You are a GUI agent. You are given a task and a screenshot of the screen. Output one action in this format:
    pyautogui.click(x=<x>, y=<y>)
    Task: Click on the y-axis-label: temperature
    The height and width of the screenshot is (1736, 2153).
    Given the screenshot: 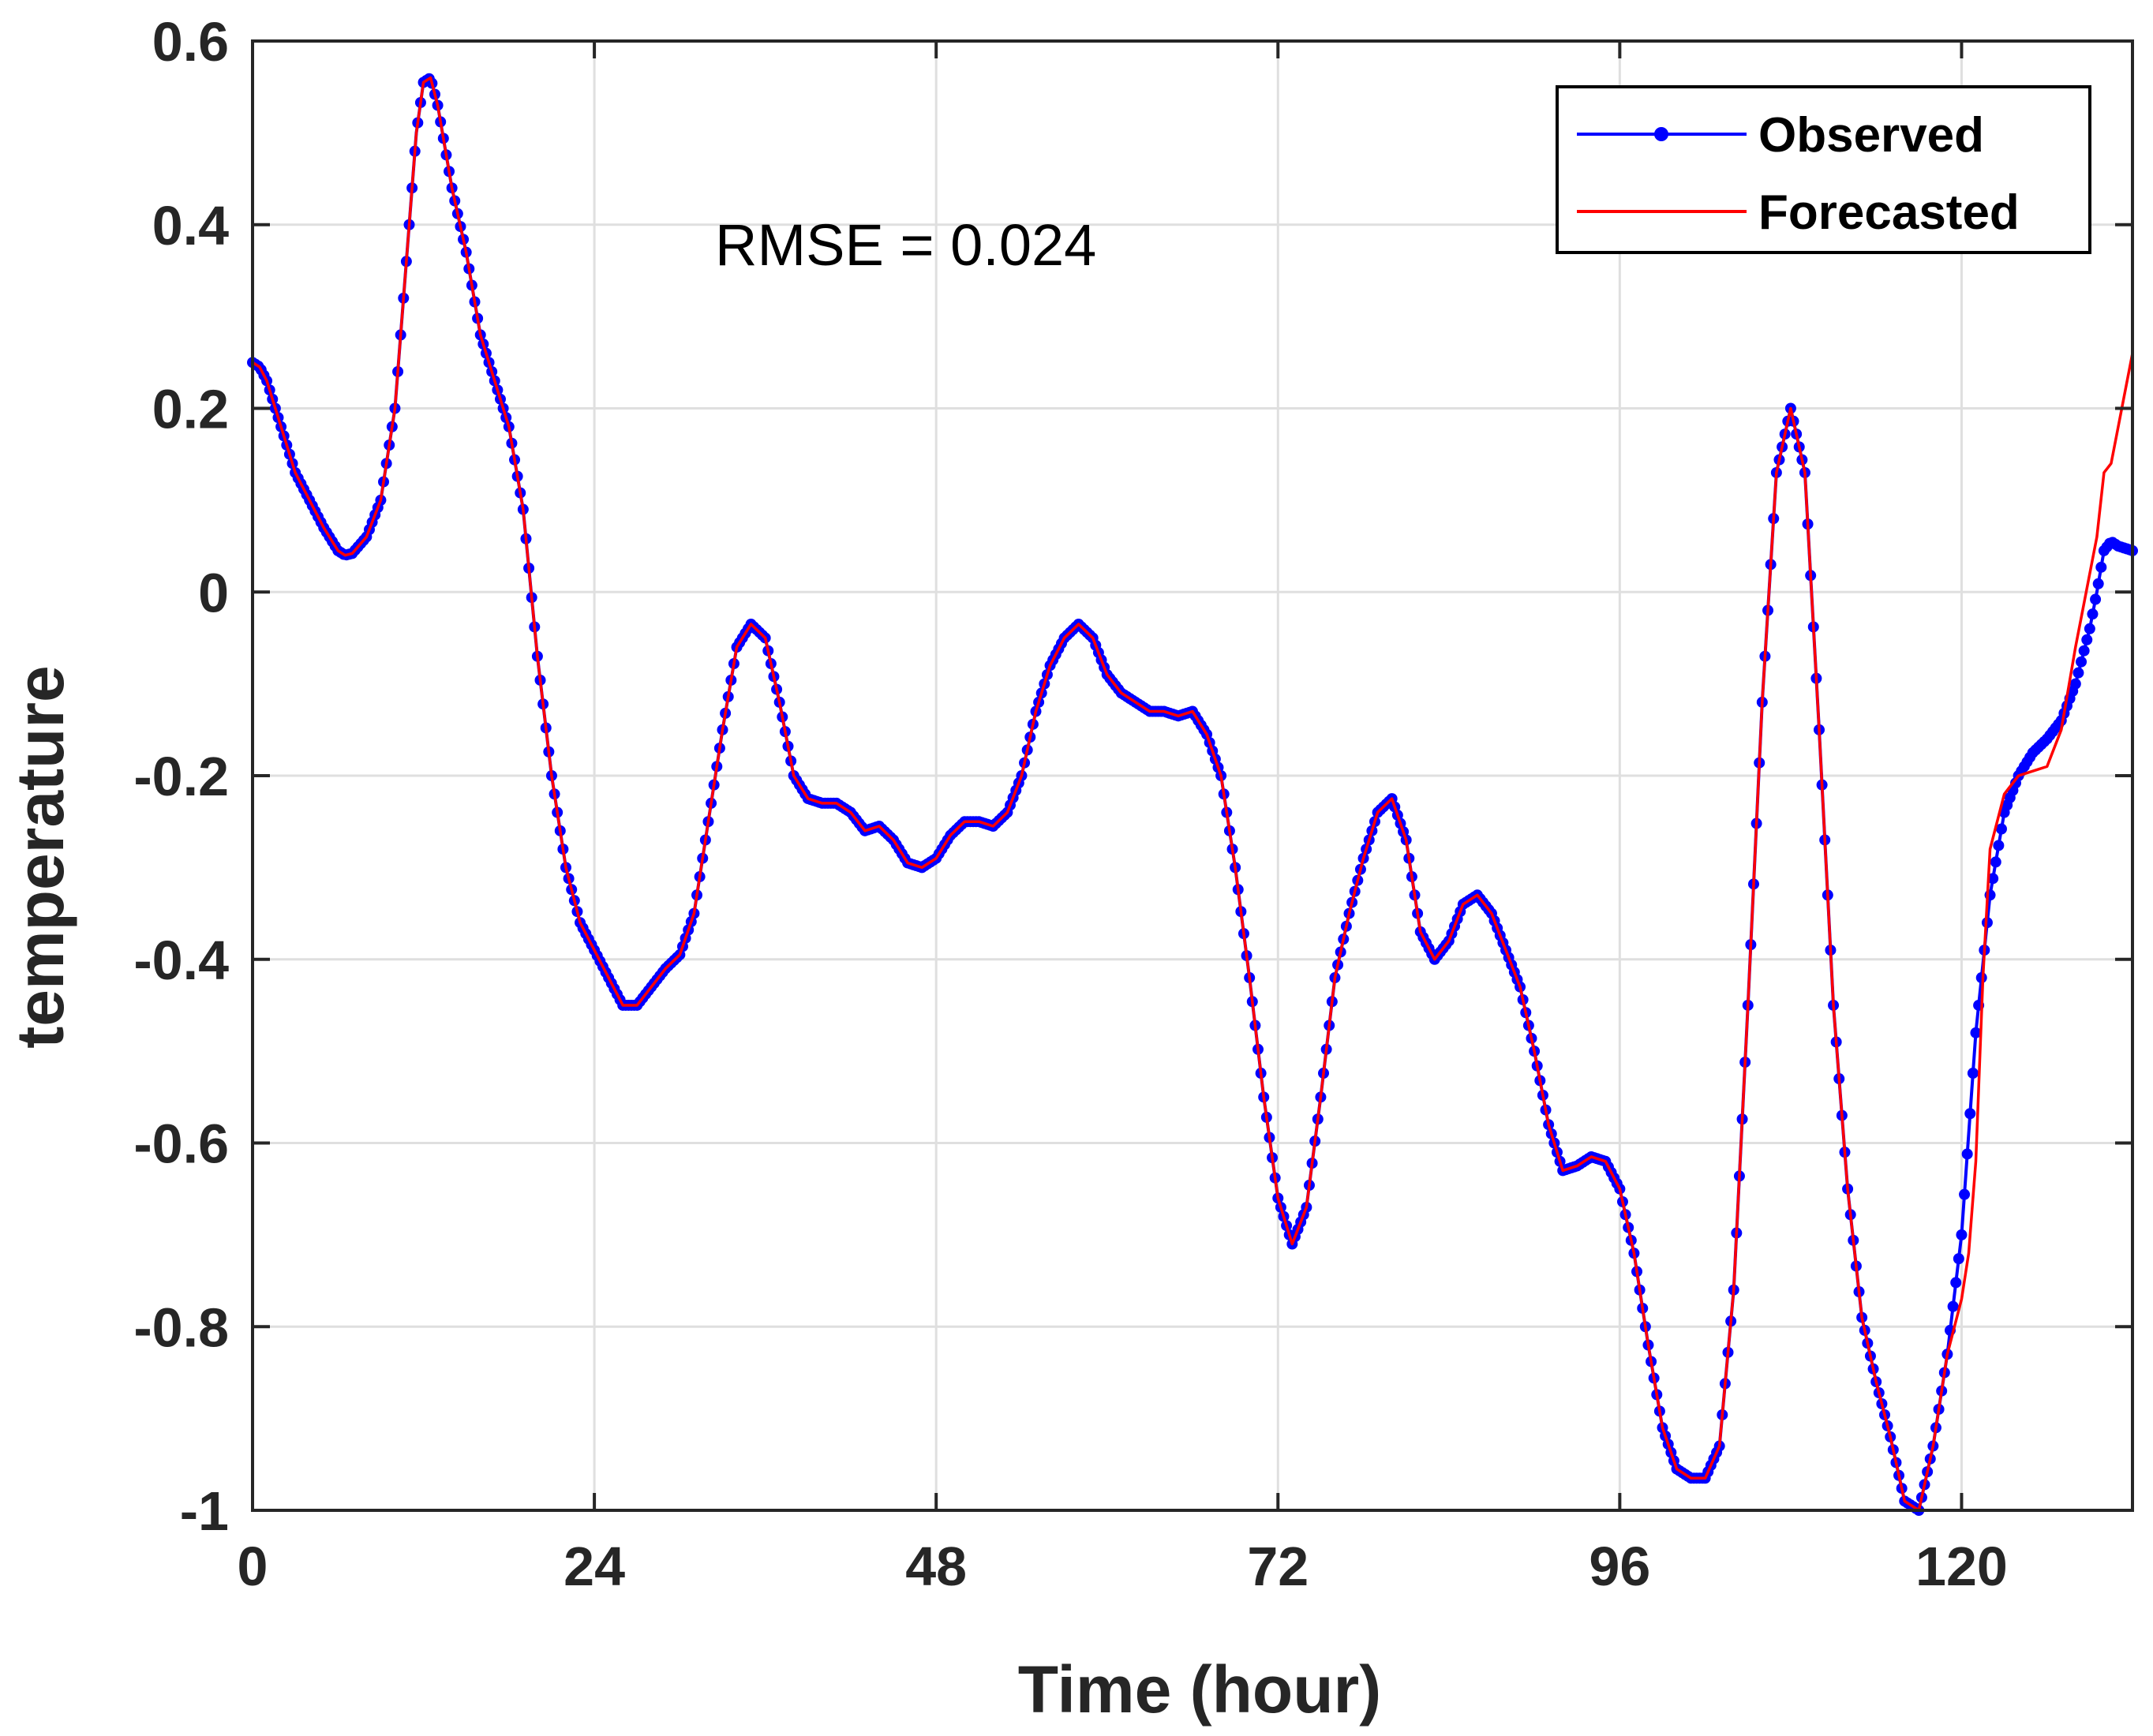 What is the action you would take?
    pyautogui.click(x=40, y=857)
    